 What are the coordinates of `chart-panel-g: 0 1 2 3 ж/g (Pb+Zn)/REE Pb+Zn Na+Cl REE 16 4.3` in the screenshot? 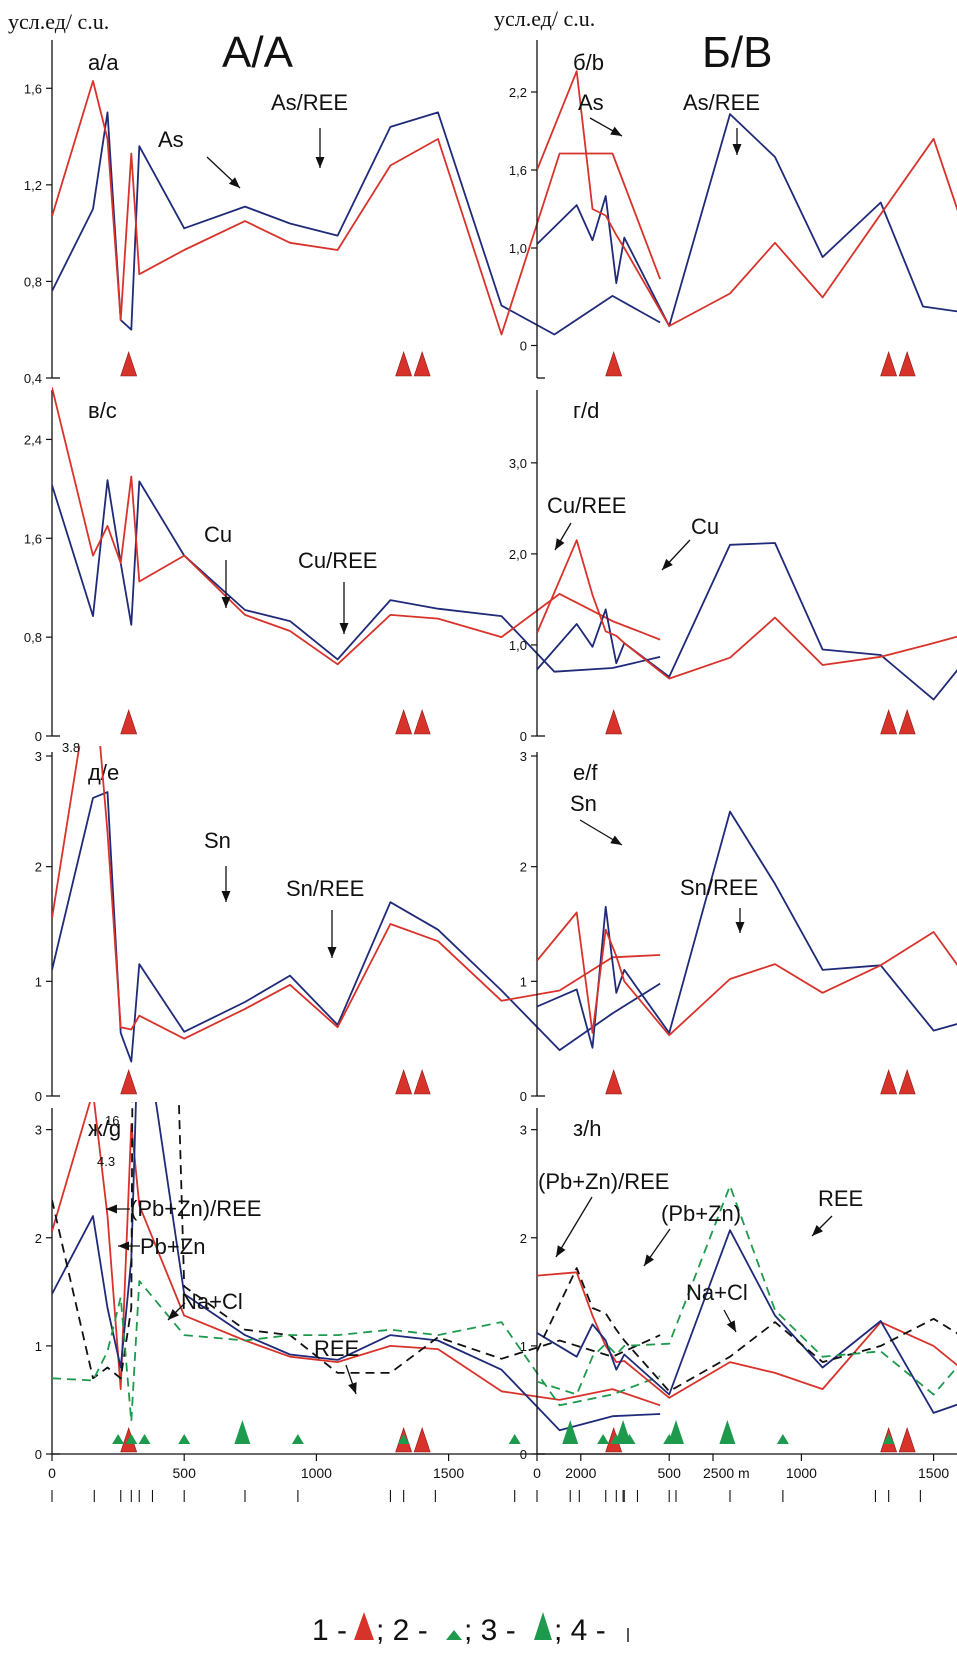 It's located at (359, 1282).